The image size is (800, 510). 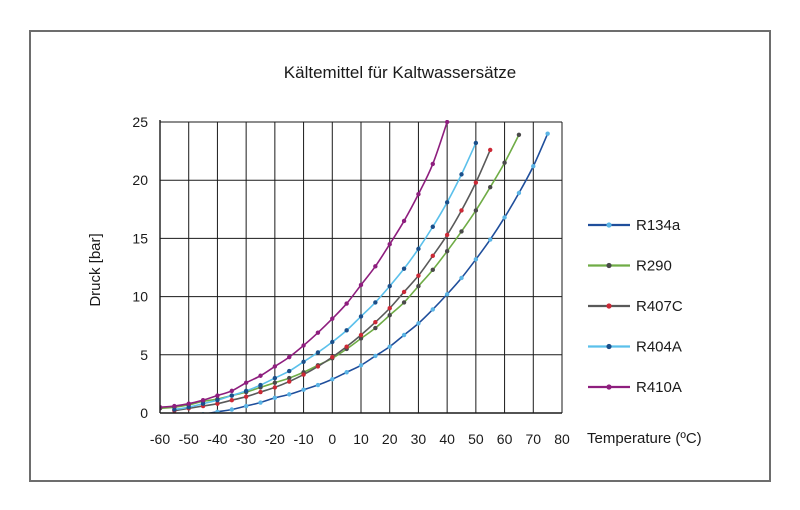 I want to click on x-tick-label: -50, so click(x=189, y=439).